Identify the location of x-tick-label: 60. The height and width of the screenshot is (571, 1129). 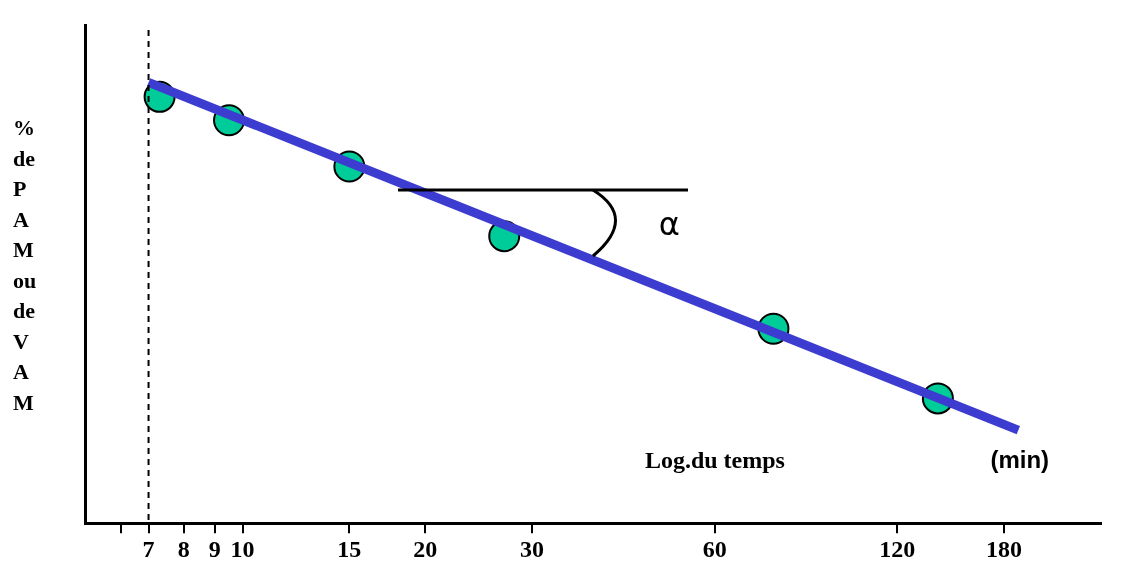
(714, 548).